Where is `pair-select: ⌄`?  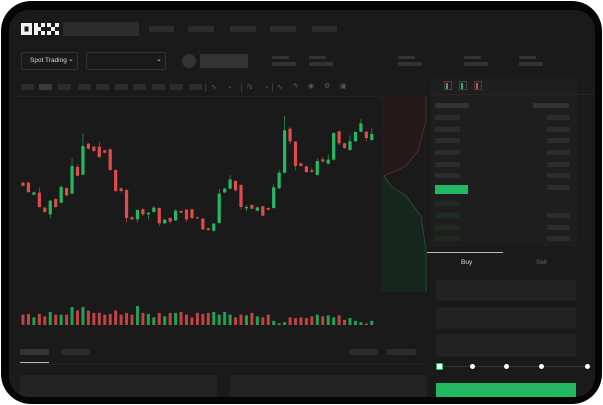 pair-select: ⌄ is located at coordinates (126, 61).